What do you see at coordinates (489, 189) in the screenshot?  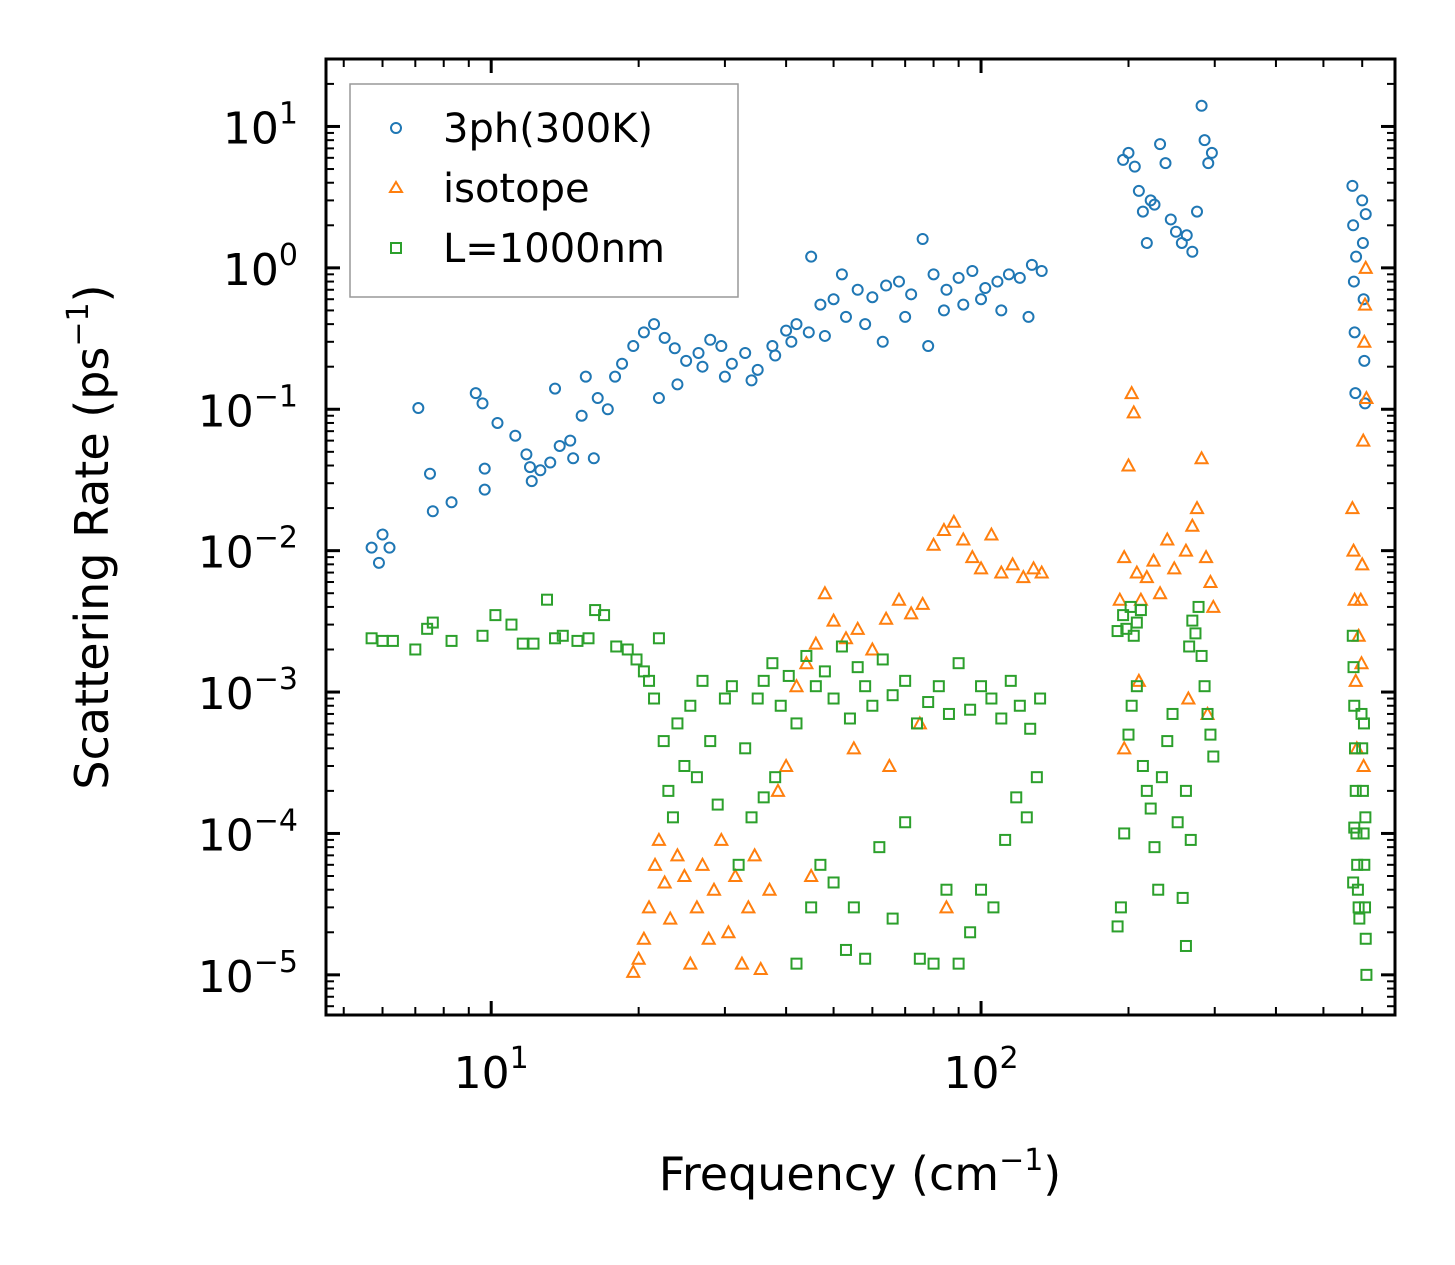 I see `legend-entry-isotope: isotope` at bounding box center [489, 189].